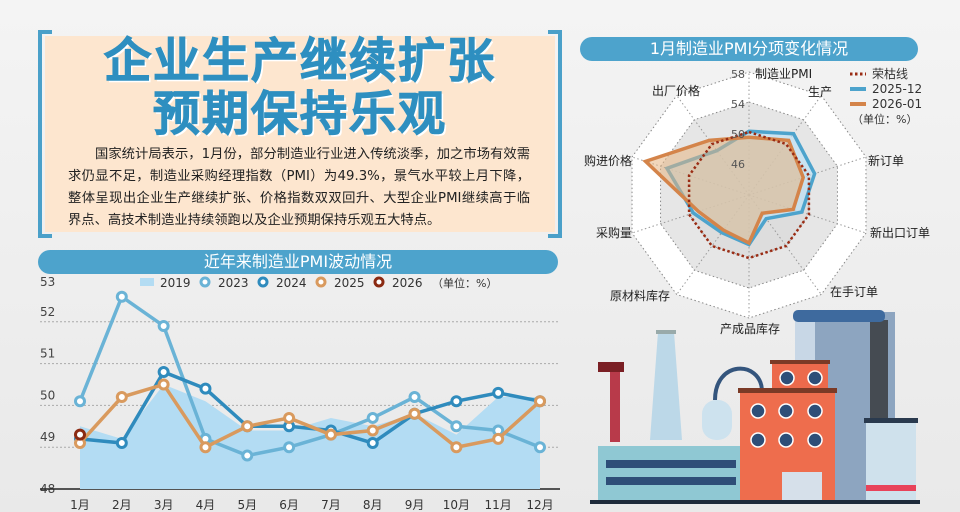 The image size is (960, 512). Describe the element at coordinates (738, 134) in the screenshot. I see `radar-tick-label: 50` at that location.